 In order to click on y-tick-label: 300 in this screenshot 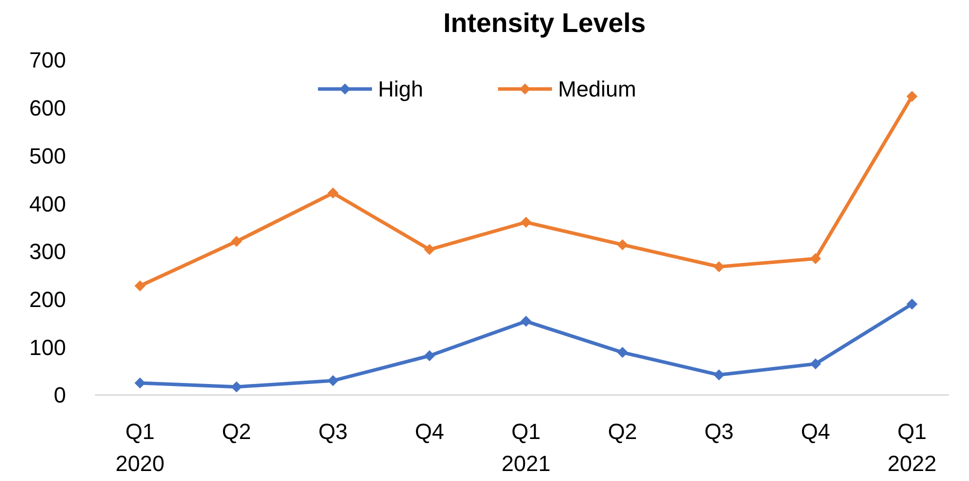, I will do `click(47, 251)`.